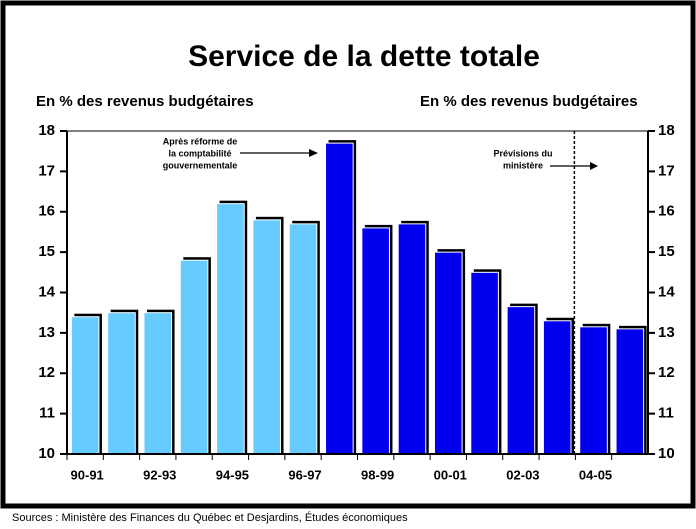 The width and height of the screenshot is (696, 529). What do you see at coordinates (46, 372) in the screenshot?
I see `y-tick-label: 12` at bounding box center [46, 372].